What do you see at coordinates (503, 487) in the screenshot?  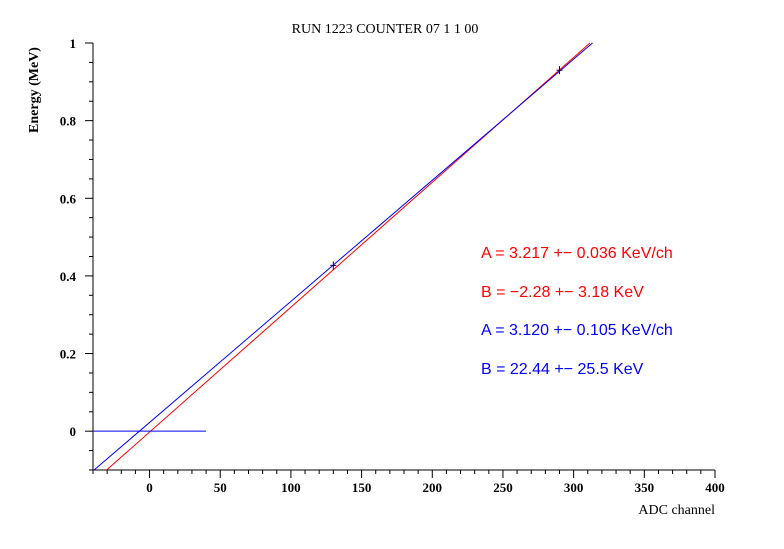 I see `x-tick-label: 250` at bounding box center [503, 487].